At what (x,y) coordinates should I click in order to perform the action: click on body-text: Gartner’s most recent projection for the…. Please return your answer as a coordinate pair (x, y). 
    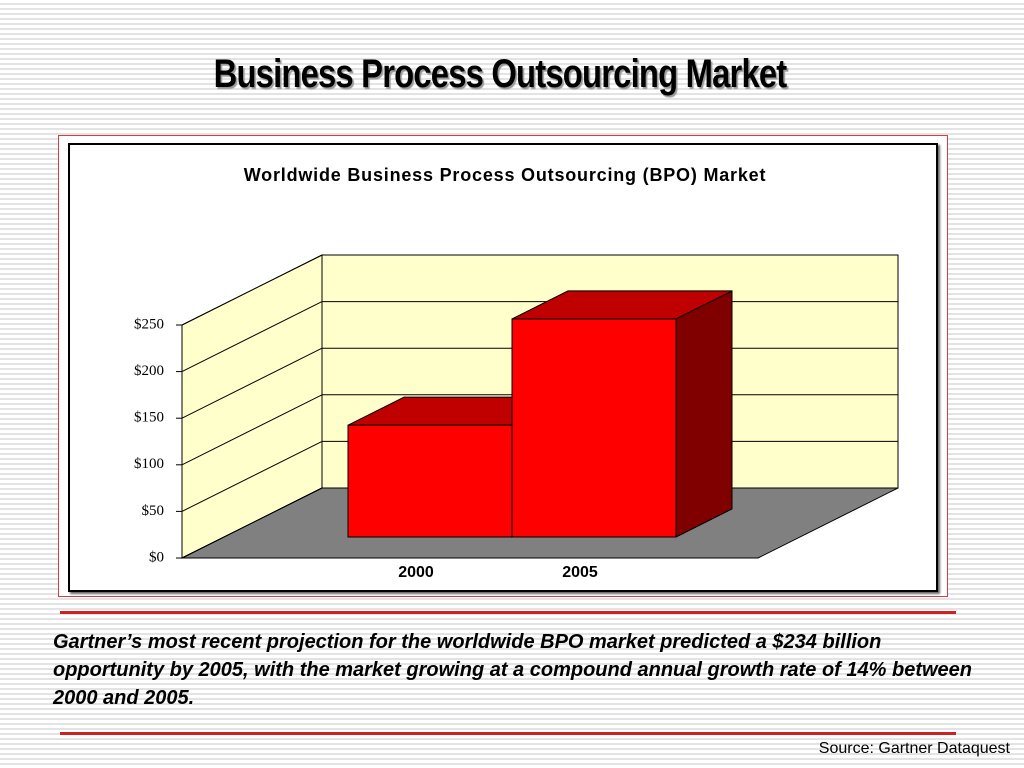
    Looking at the image, I should click on (513, 670).